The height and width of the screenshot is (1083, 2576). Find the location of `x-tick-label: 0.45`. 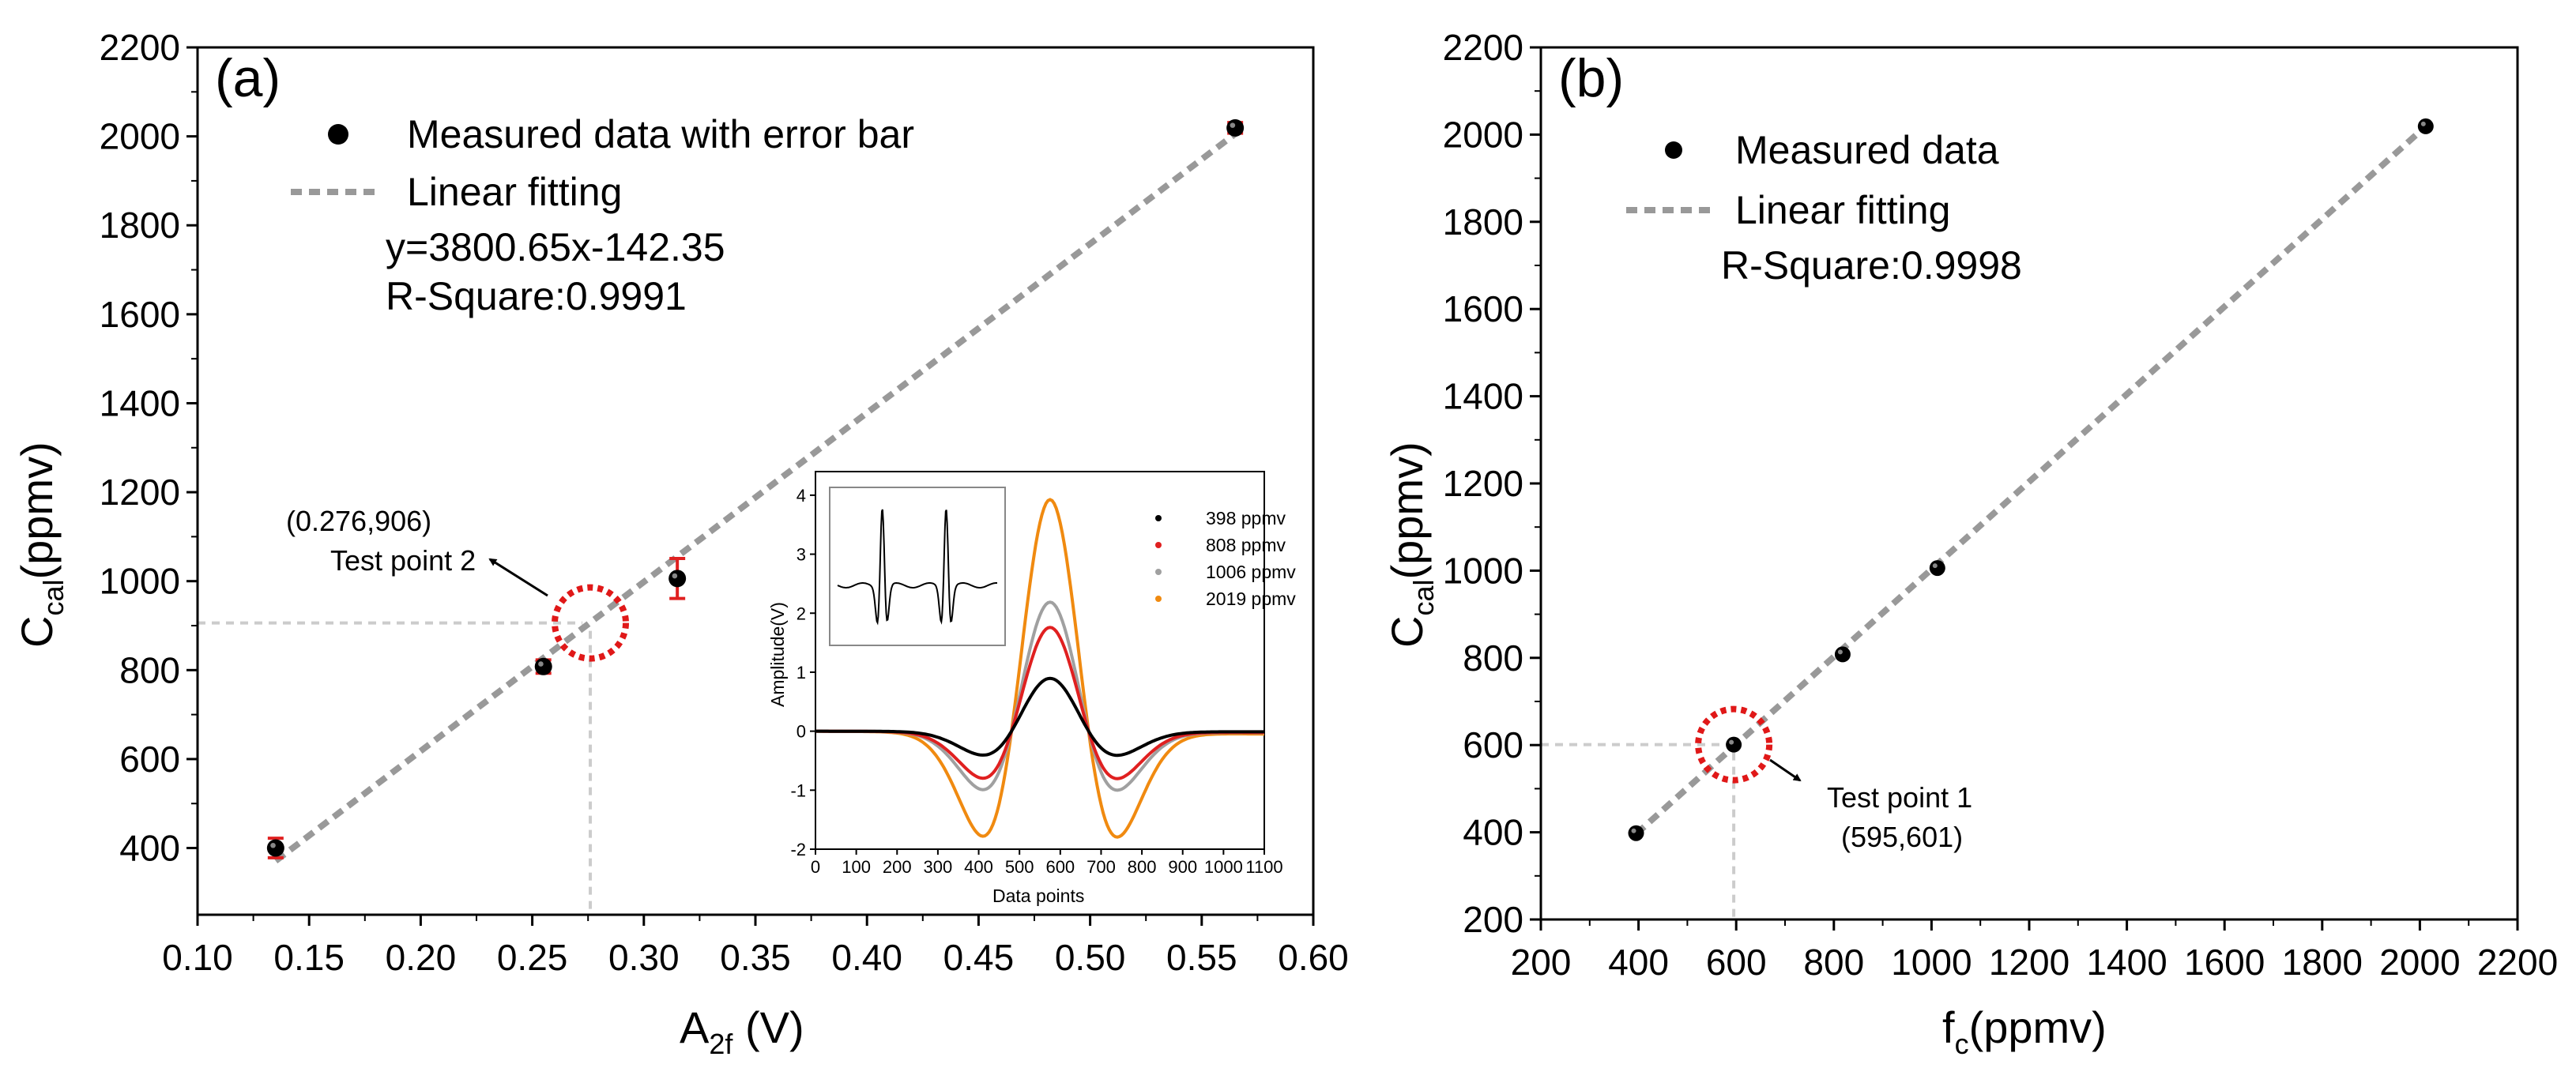

x-tick-label: 0.45 is located at coordinates (979, 957).